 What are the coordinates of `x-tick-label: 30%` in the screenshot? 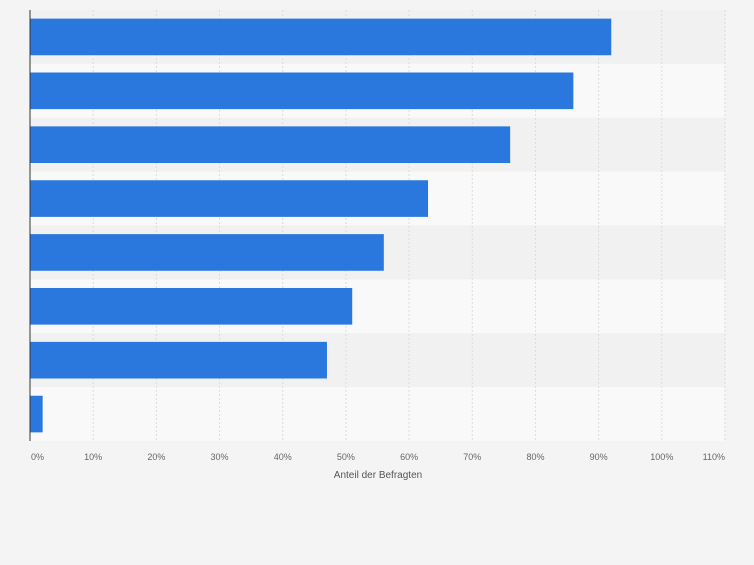 It's located at (220, 457).